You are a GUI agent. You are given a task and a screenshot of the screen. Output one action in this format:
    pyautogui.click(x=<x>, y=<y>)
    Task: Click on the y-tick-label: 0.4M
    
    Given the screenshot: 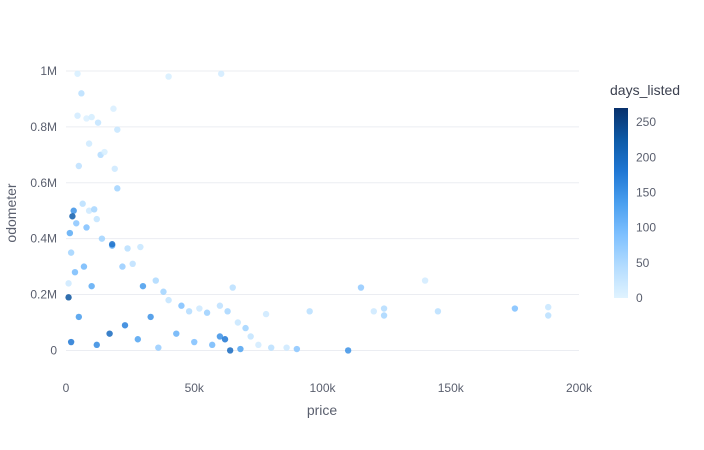 What is the action you would take?
    pyautogui.click(x=43, y=239)
    